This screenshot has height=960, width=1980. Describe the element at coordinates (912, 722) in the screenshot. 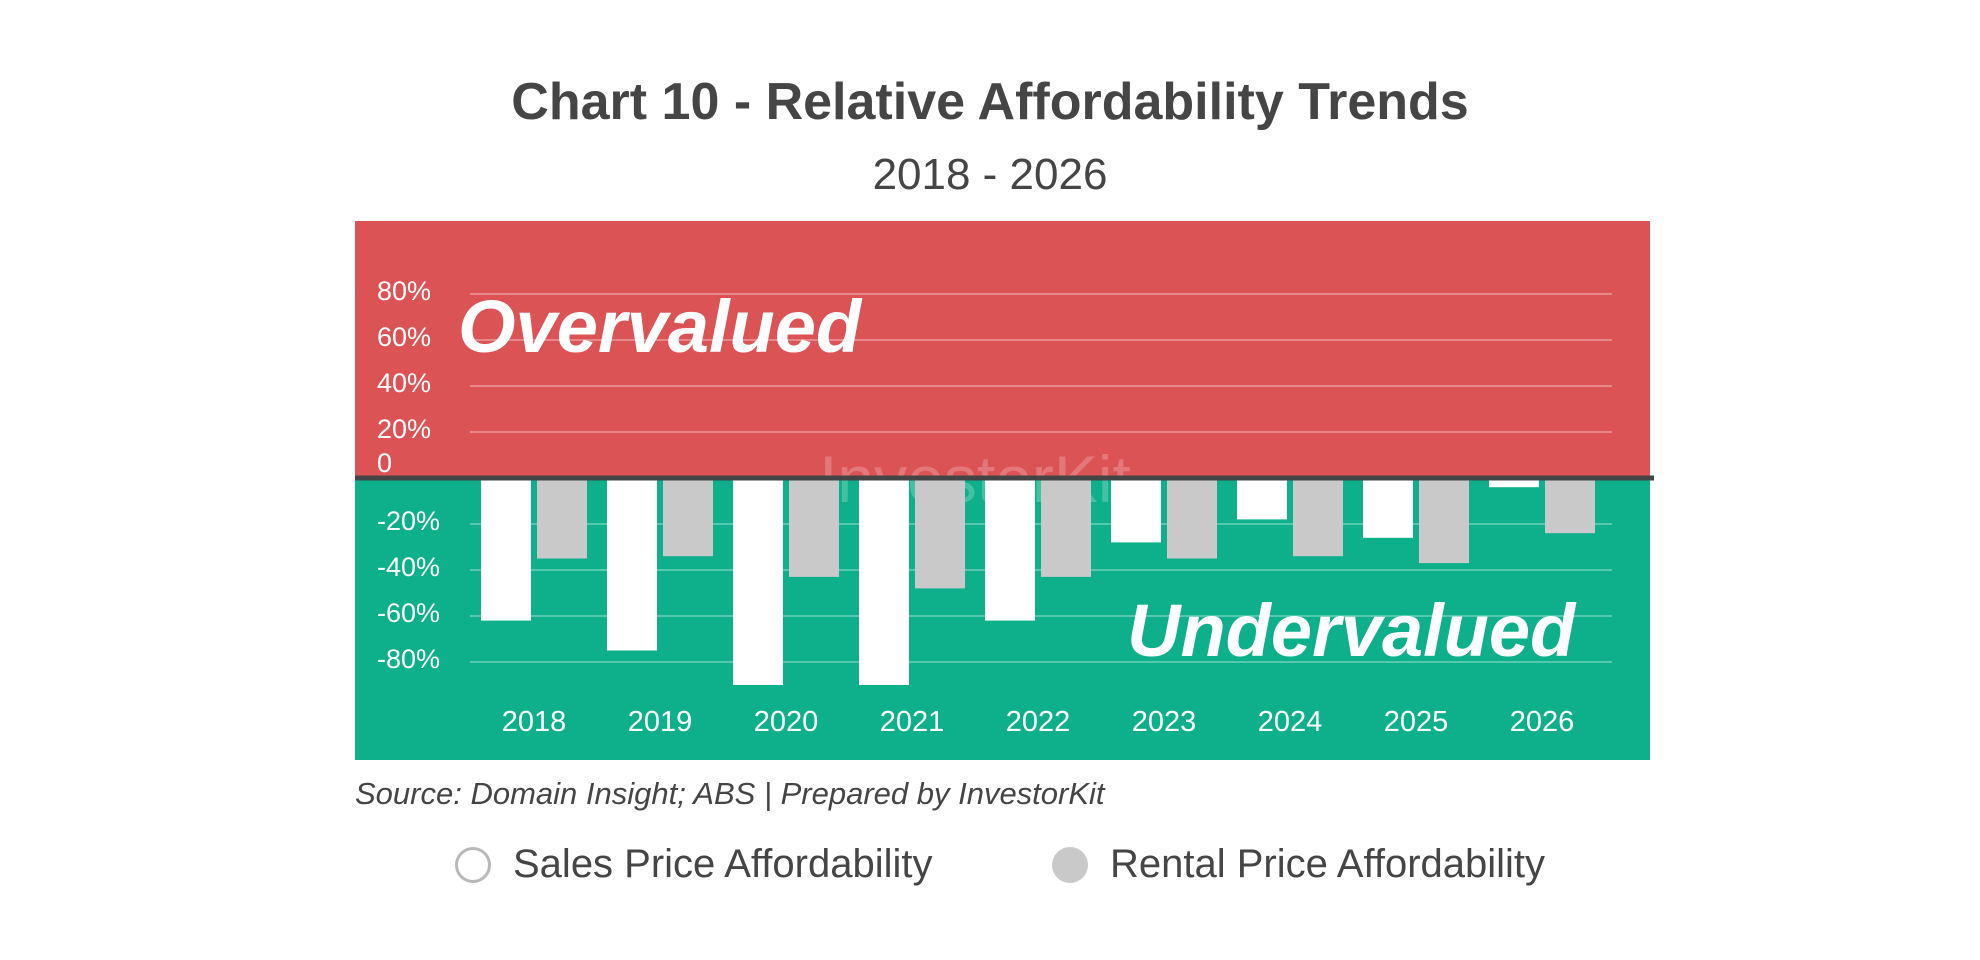

I see `x-tick-label: 2021` at that location.